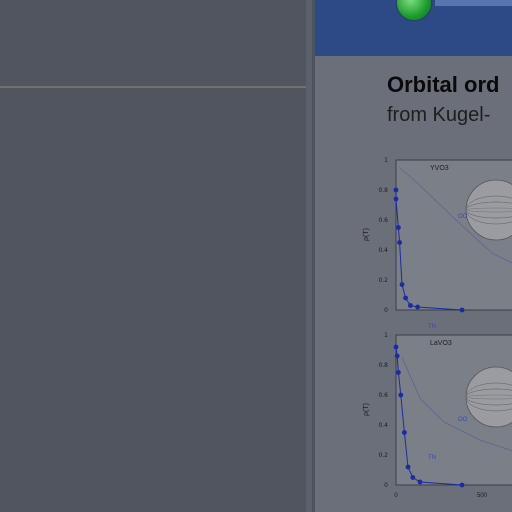 Image resolution: width=512 pixels, height=512 pixels. What do you see at coordinates (482, 496) in the screenshot?
I see `x-tick-label: 500` at bounding box center [482, 496].